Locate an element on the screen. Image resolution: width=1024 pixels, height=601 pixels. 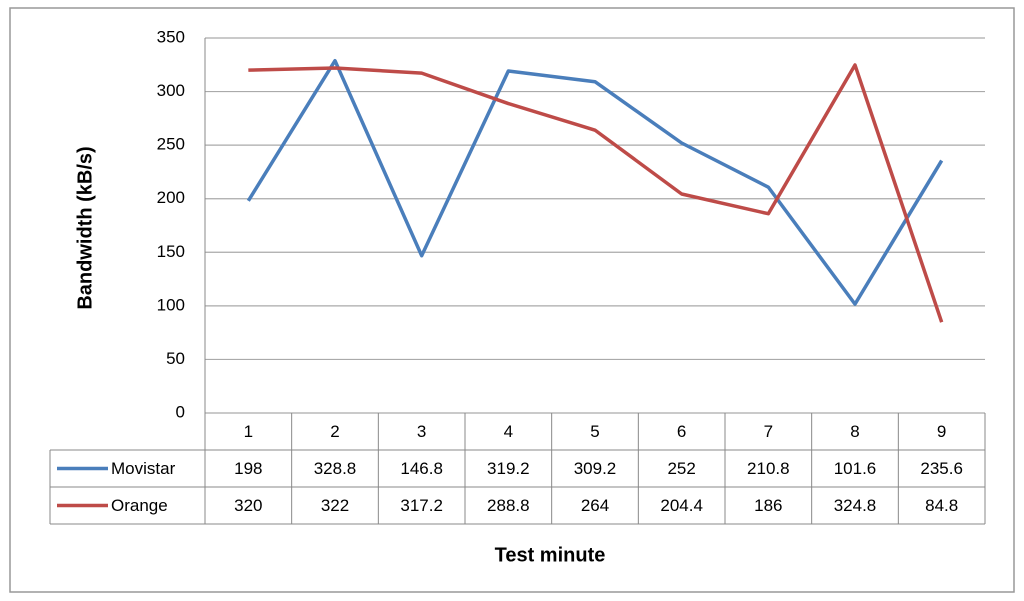
table-value: 210.8 is located at coordinates (768, 468).